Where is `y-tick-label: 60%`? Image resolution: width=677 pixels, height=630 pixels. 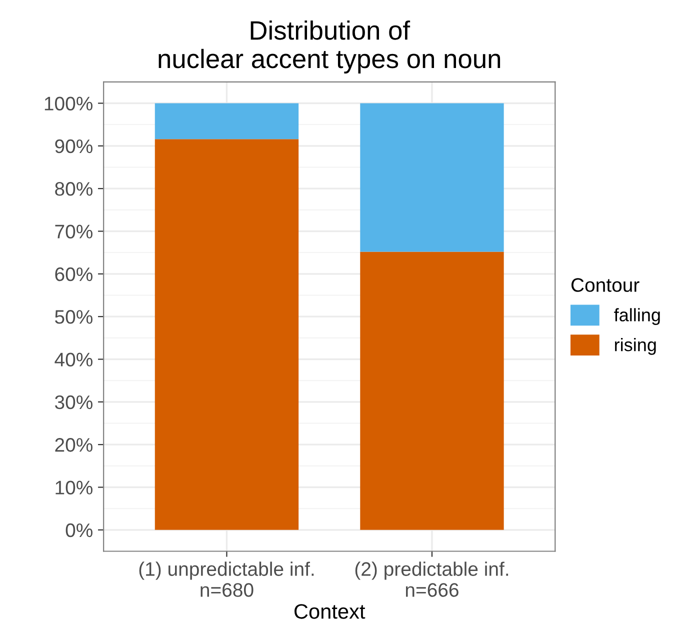
y-tick-label: 60% is located at coordinates (73, 274).